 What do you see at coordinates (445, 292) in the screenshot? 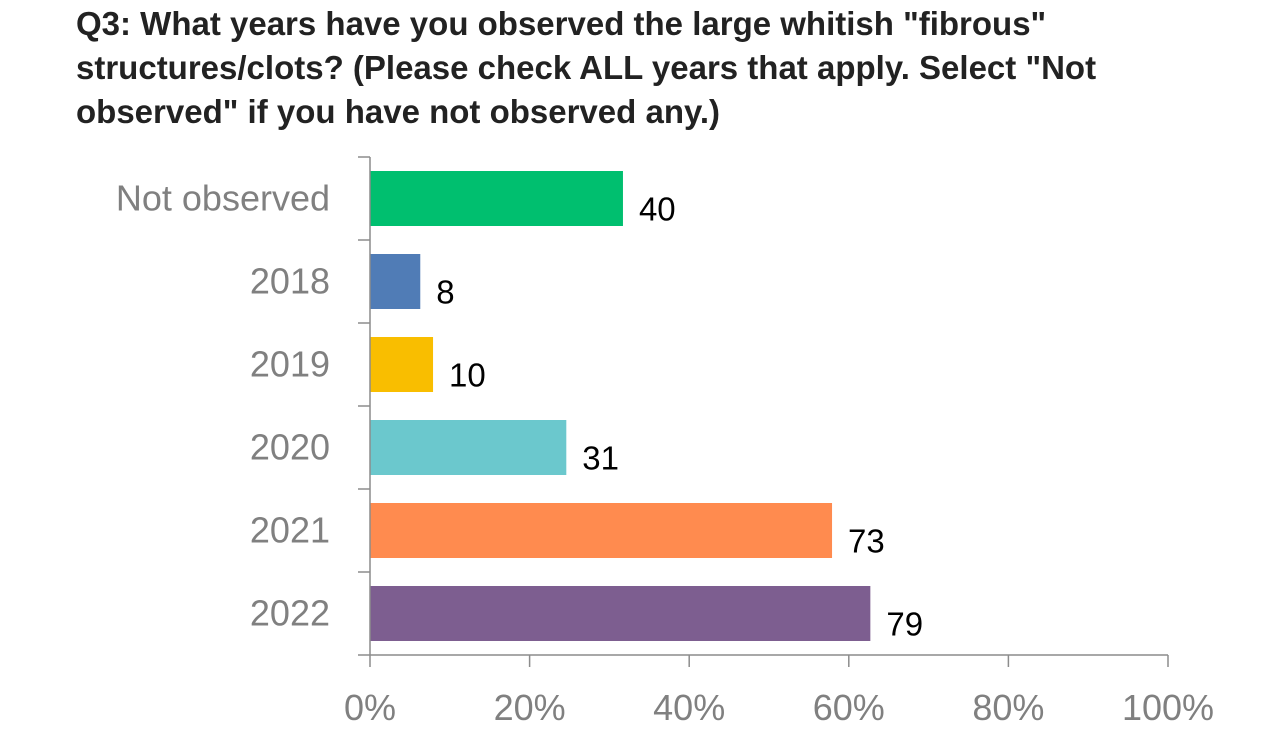
I see `data-label-2018: 8` at bounding box center [445, 292].